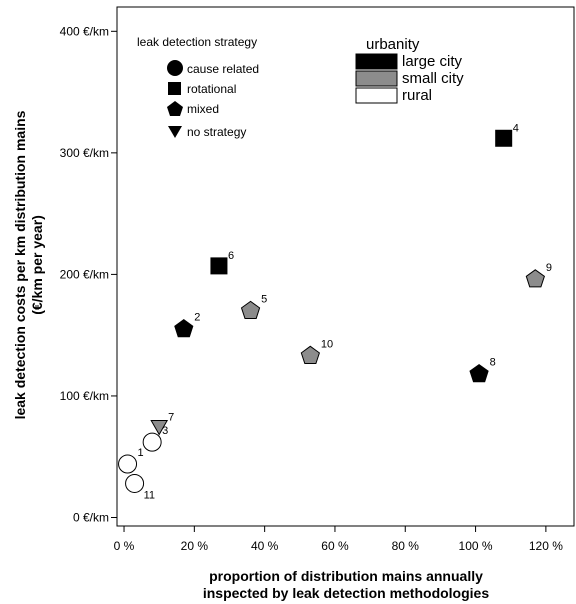 The height and width of the screenshot is (604, 576). What do you see at coordinates (549, 268) in the screenshot?
I see `data-point-label: 9` at bounding box center [549, 268].